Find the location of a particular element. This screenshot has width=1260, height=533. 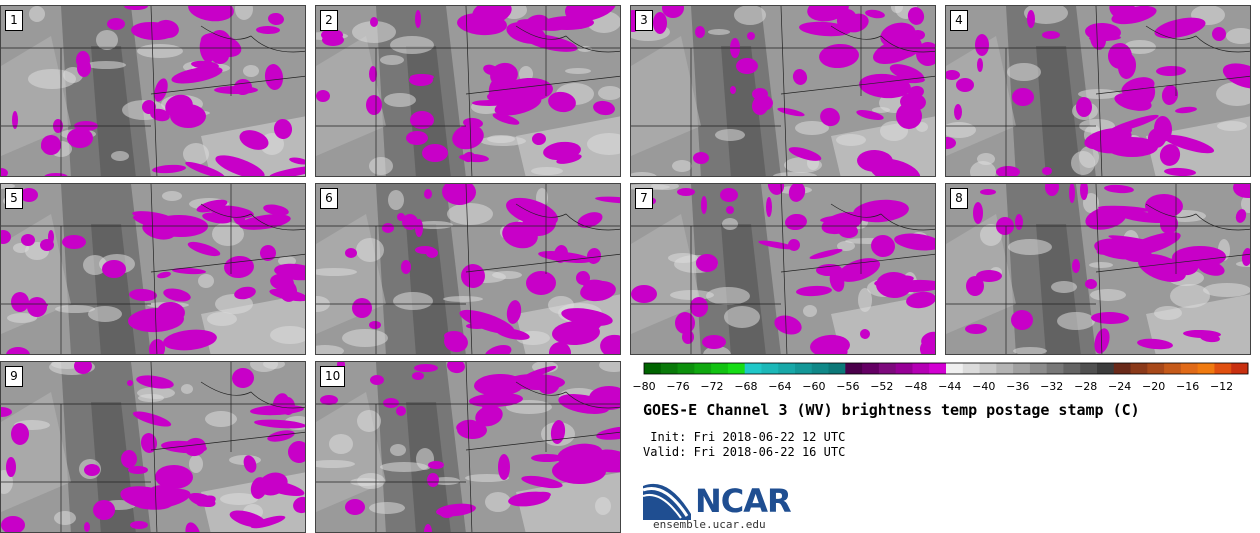

colorbar-swatches is located at coordinates (946, 368).